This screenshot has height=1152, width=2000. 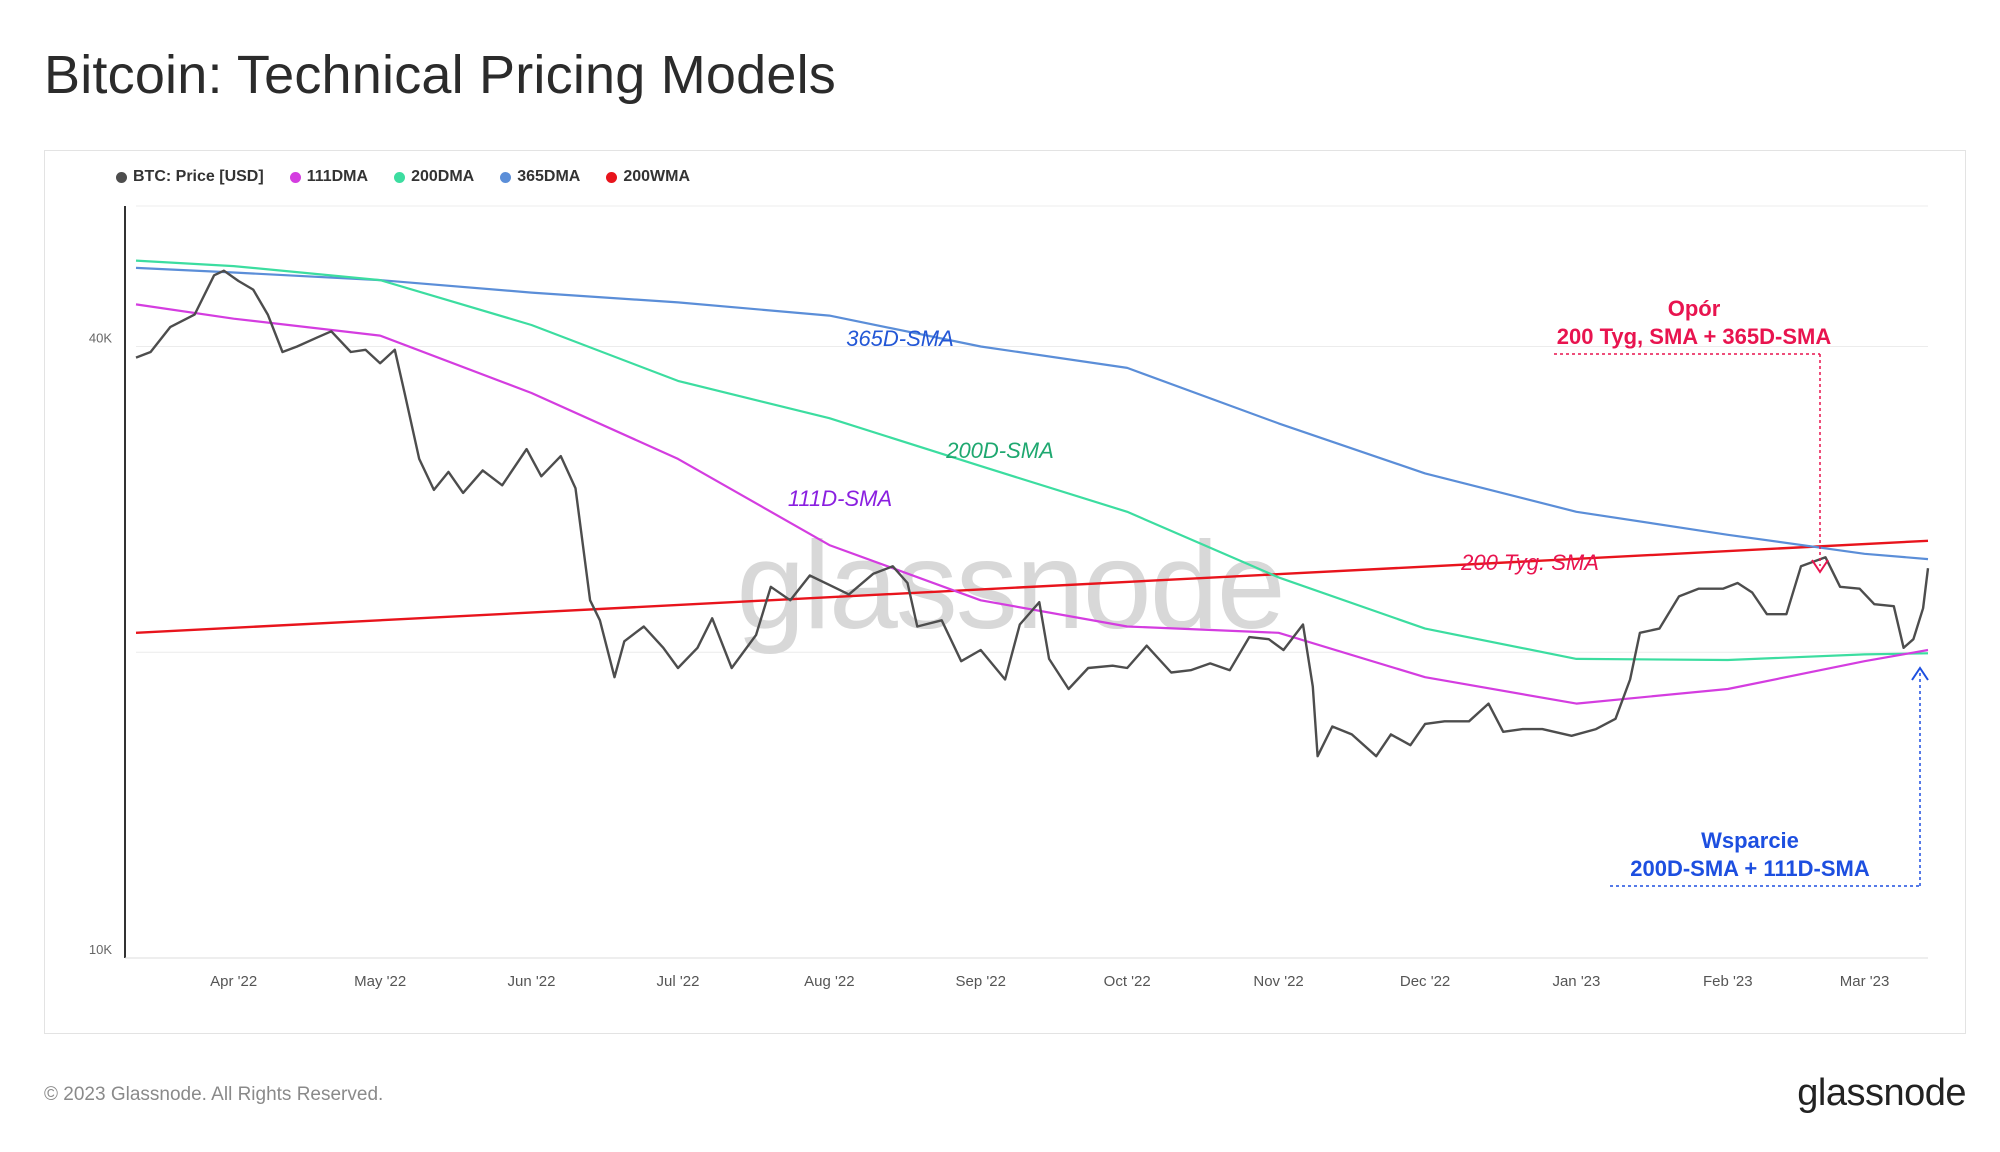 What do you see at coordinates (295, 177) in the screenshot?
I see `legend-dot-111dma` at bounding box center [295, 177].